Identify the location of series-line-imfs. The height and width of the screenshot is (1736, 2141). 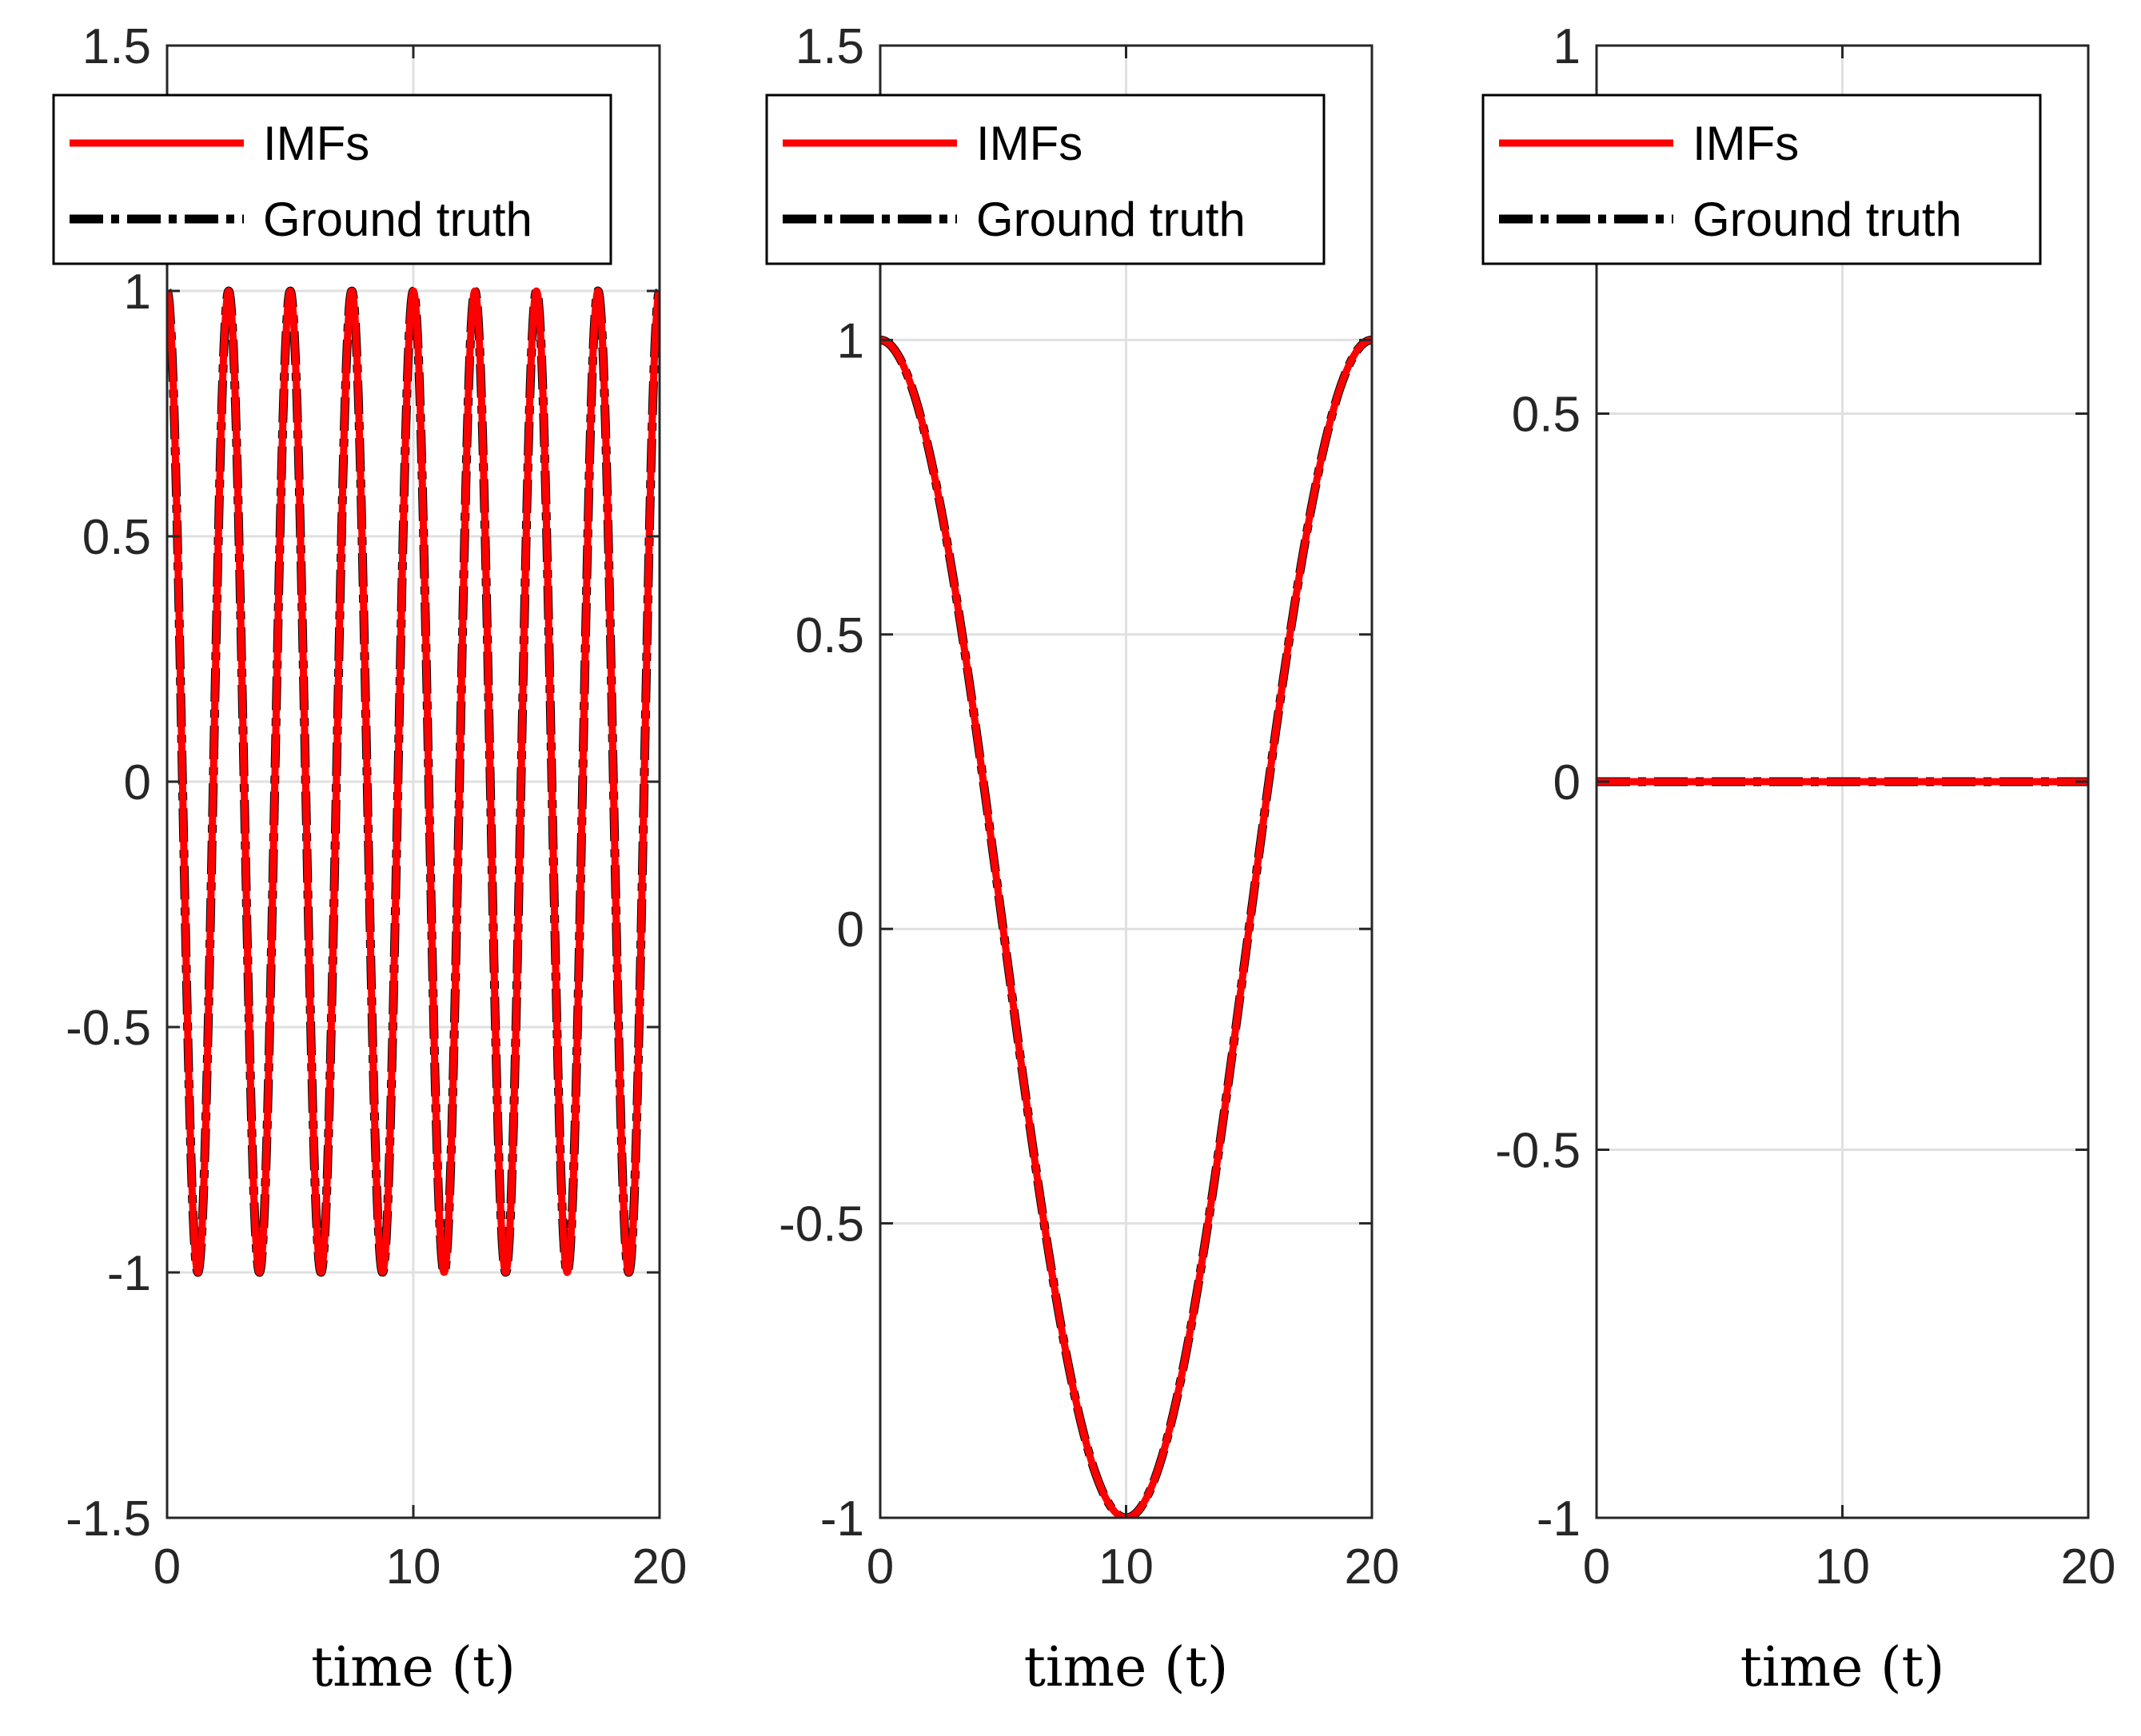
(414, 781).